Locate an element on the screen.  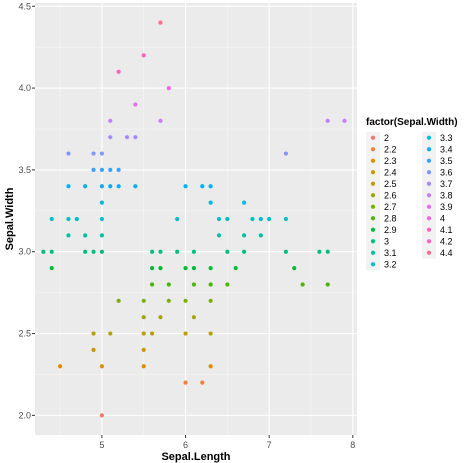
legend-label: 3.6 is located at coordinates (446, 172).